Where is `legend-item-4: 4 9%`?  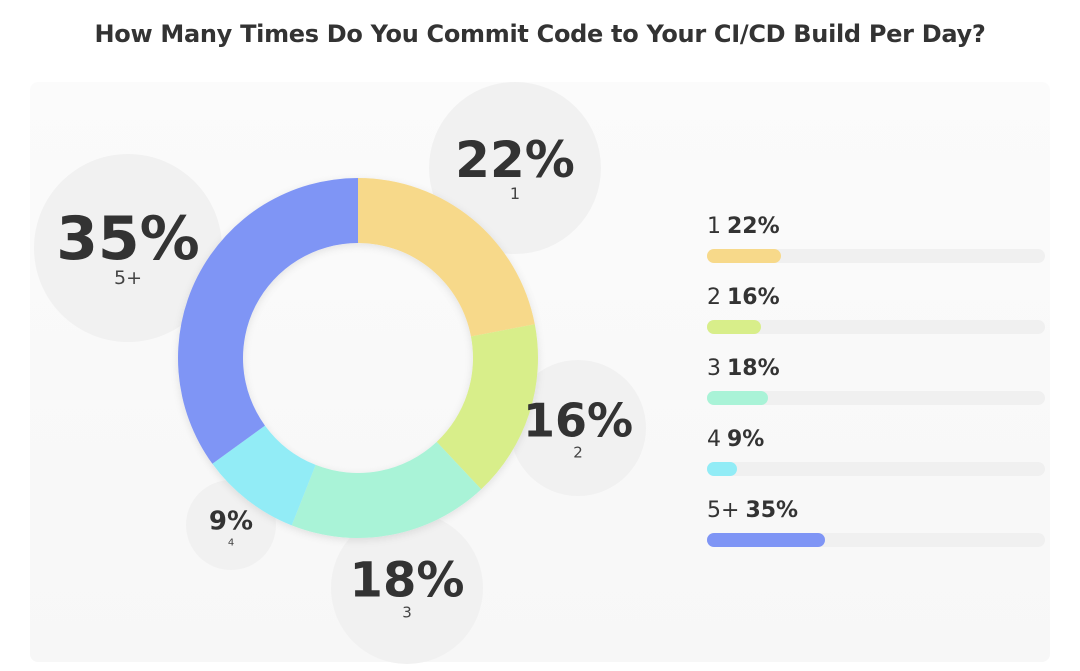 legend-item-4: 4 9% is located at coordinates (876, 460).